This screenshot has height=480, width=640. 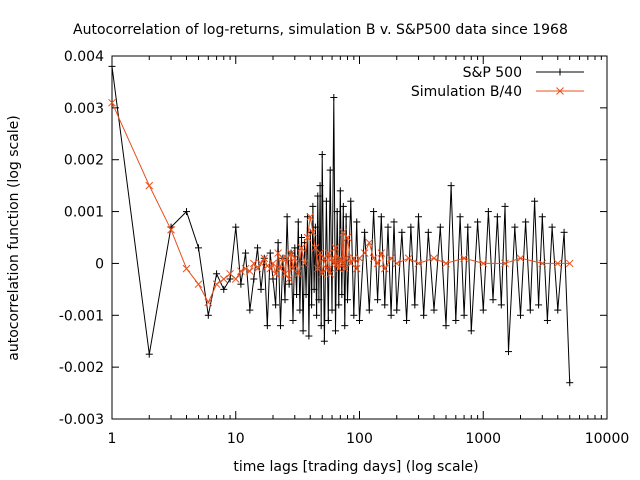 I want to click on legend-label: S&P 500, so click(x=492, y=73).